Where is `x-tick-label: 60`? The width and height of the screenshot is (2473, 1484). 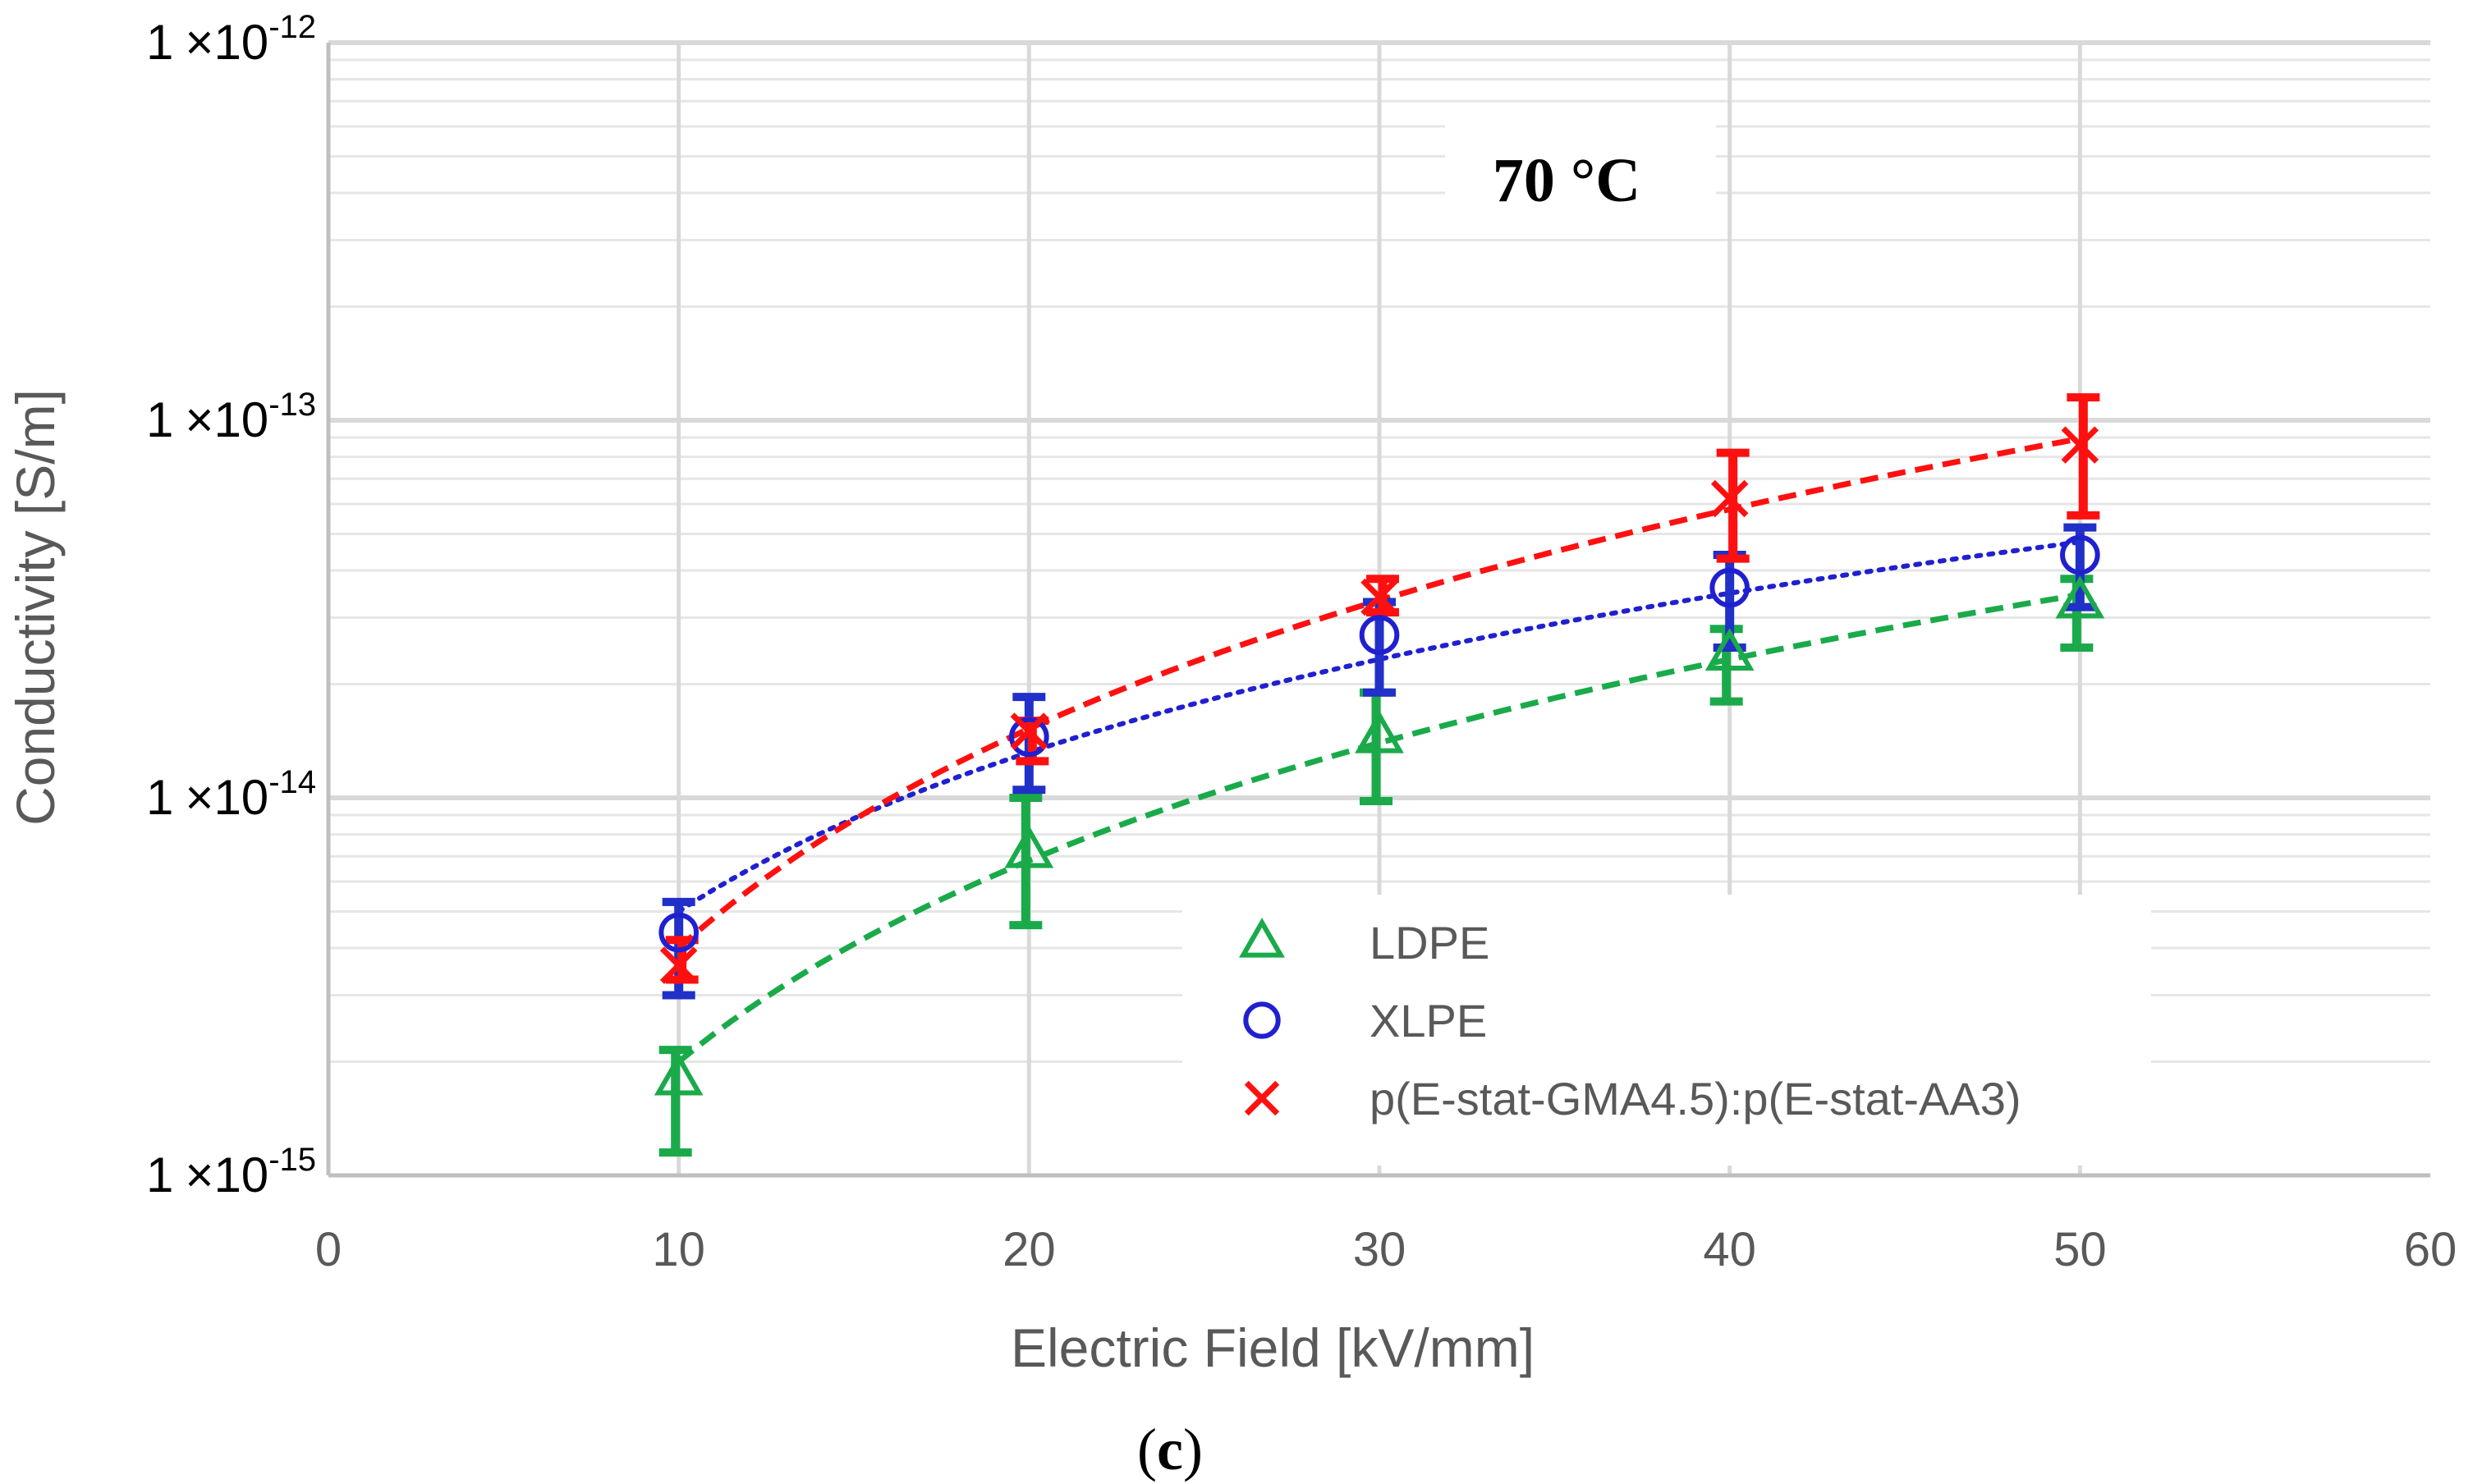
x-tick-label: 60 is located at coordinates (2430, 1249).